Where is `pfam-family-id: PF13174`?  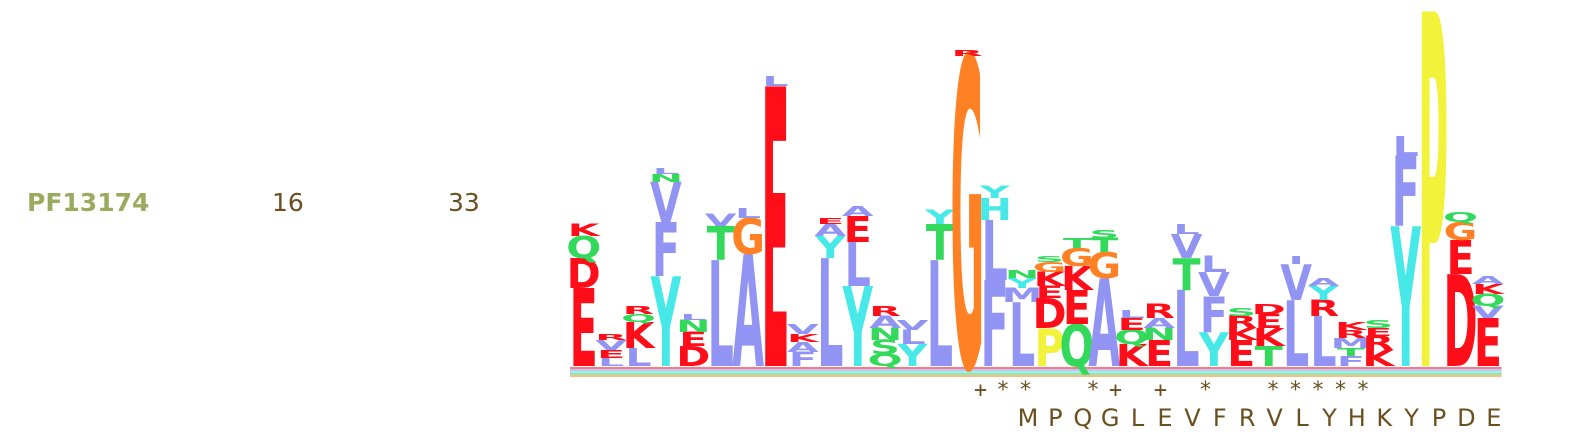 pfam-family-id: PF13174 is located at coordinates (88, 202).